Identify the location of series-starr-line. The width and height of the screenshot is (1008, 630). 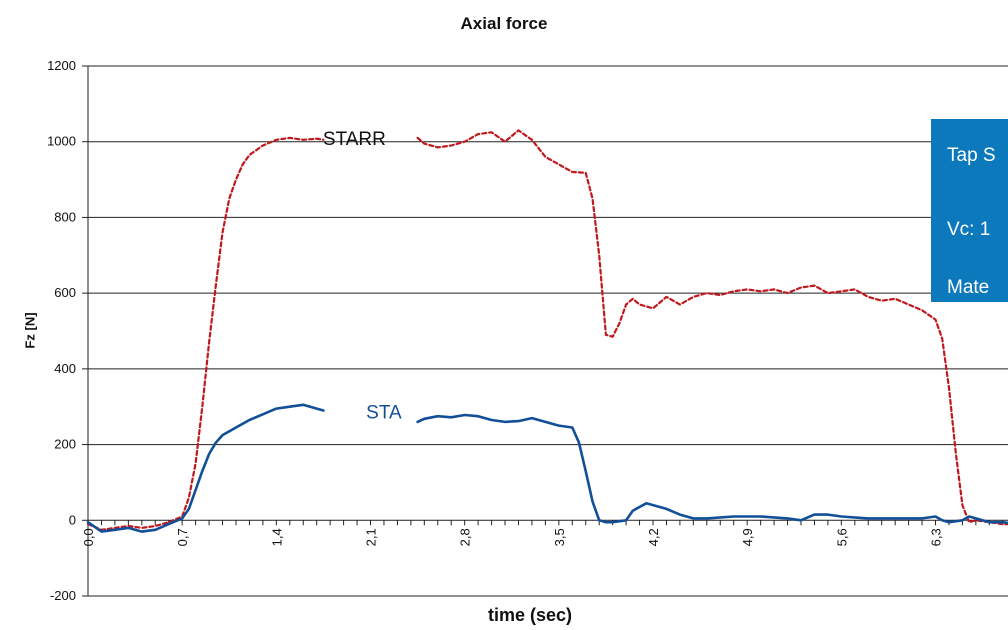
(205, 333).